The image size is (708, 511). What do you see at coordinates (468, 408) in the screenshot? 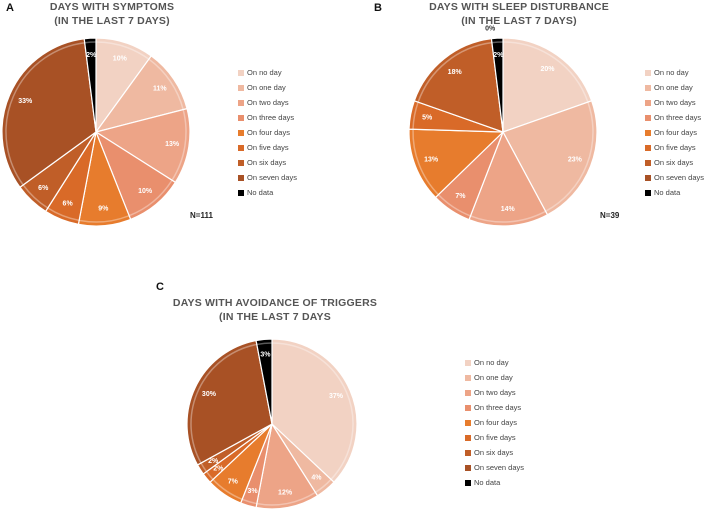
I see `legend-swatch-c-on-three-days` at bounding box center [468, 408].